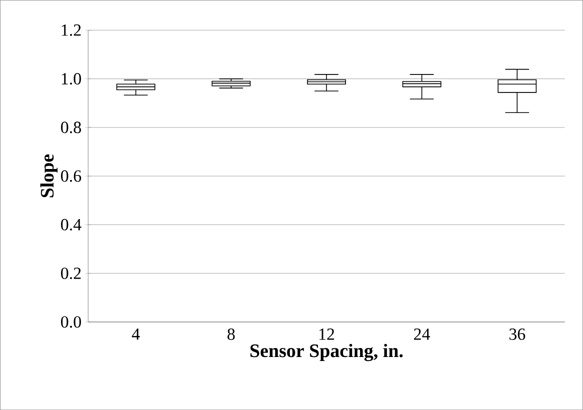 The height and width of the screenshot is (410, 583). I want to click on x-axis-title: Sensor Spacing, in., so click(326, 353).